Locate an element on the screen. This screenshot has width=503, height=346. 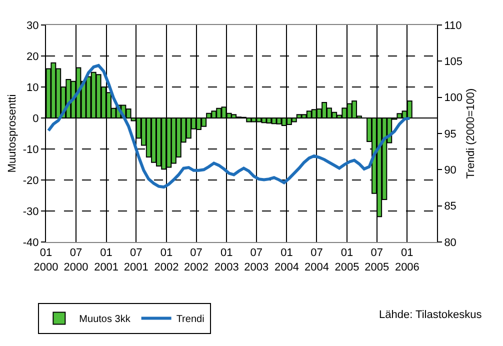
x-tick-label: 01 2003 is located at coordinates (226, 260).